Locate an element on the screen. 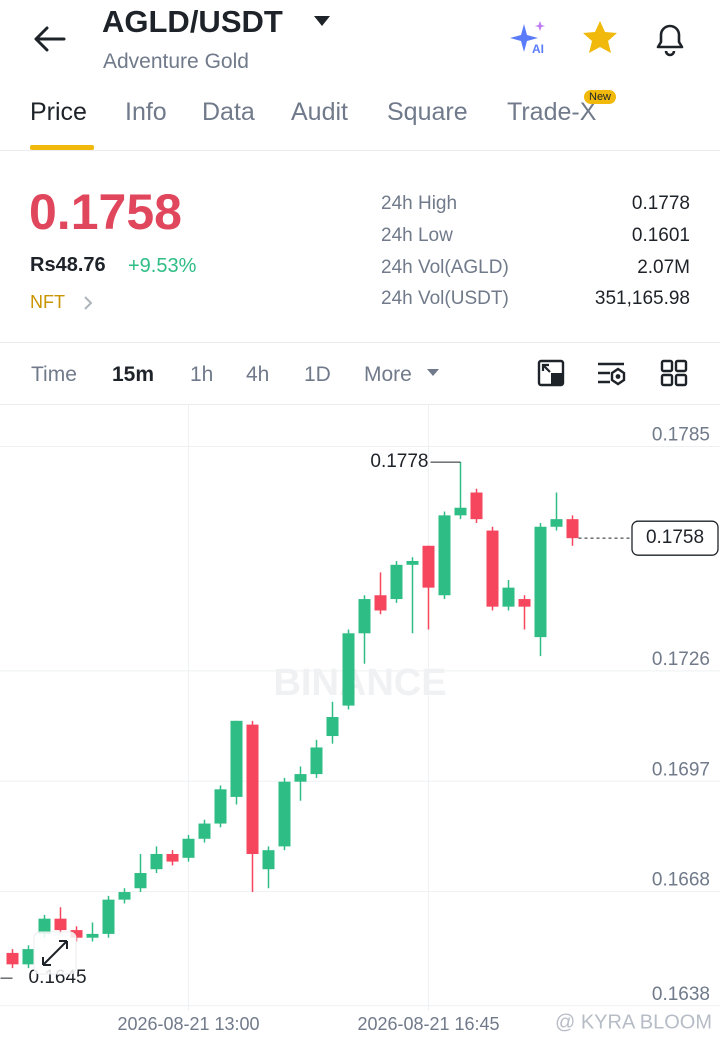 The width and height of the screenshot is (720, 1048). pair-name: Adventure Gold is located at coordinates (176, 61).